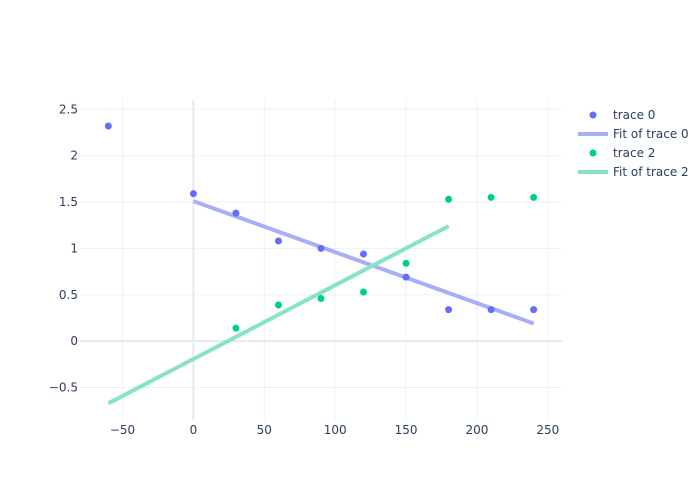 The image size is (700, 500). Describe the element at coordinates (547, 430) in the screenshot. I see `x-tick-label: 250` at that location.